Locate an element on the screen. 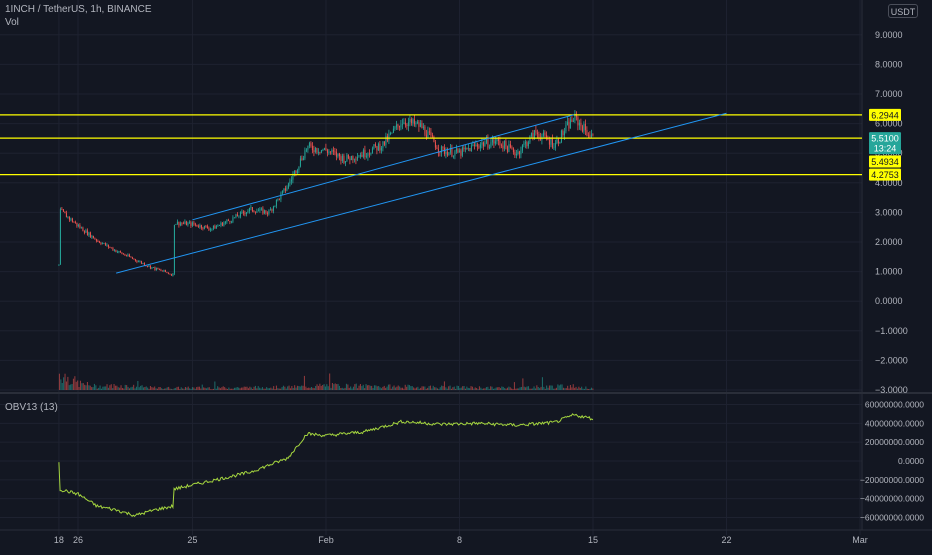  obv-legend: OBV13 (13) is located at coordinates (31, 407).